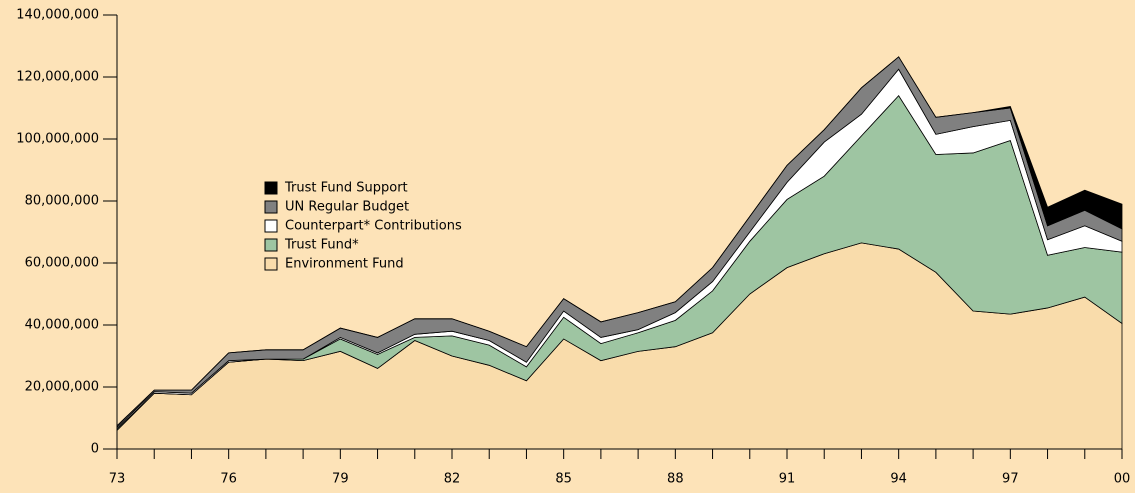 This screenshot has height=493, width=1135. I want to click on legend-label: Counterpart* Contributions, so click(373, 226).